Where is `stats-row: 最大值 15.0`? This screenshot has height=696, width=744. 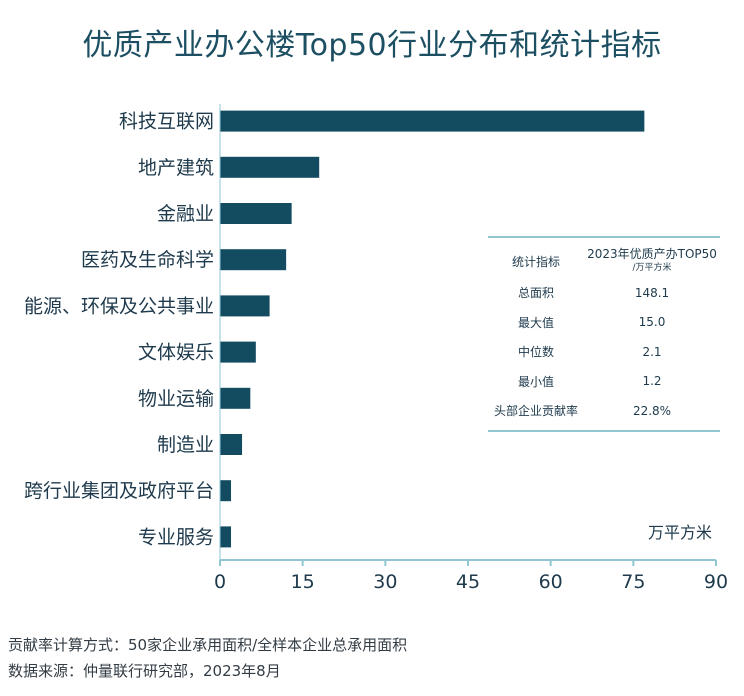 stats-row: 最大值 15.0 is located at coordinates (604, 323).